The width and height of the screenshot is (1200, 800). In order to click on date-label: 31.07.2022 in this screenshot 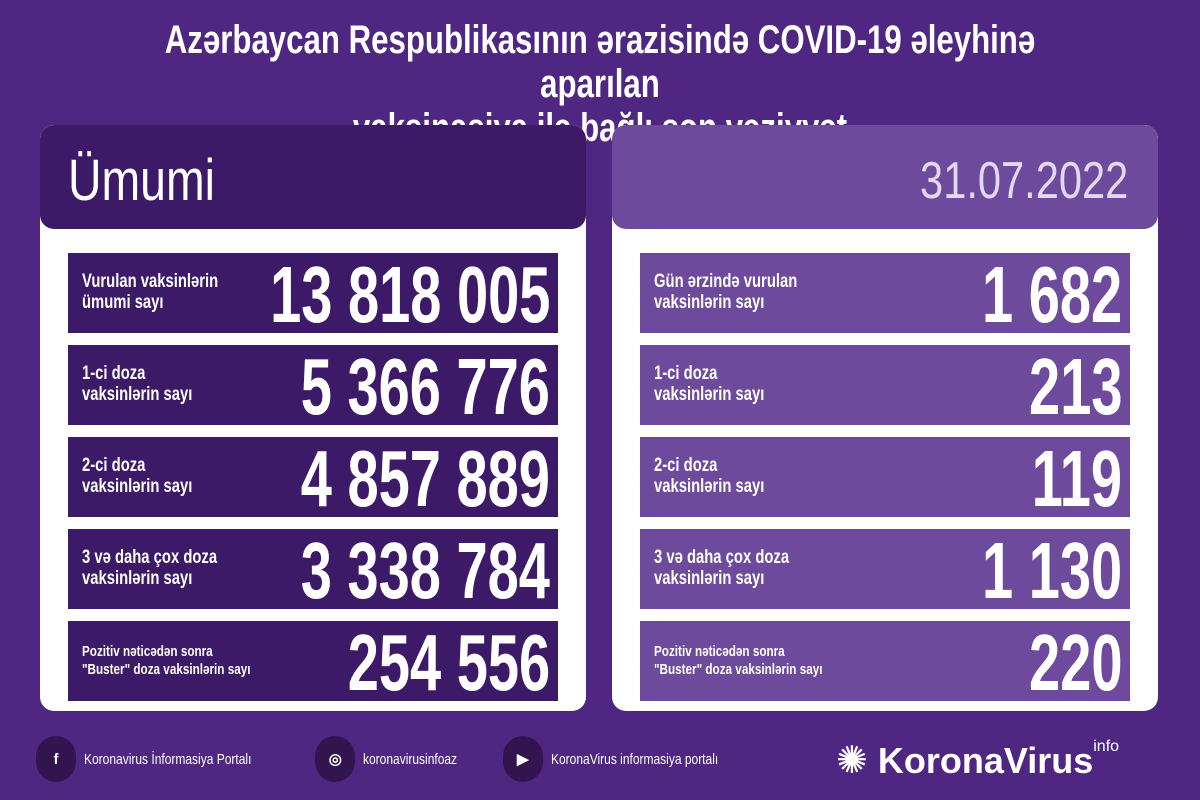, I will do `click(1023, 181)`.